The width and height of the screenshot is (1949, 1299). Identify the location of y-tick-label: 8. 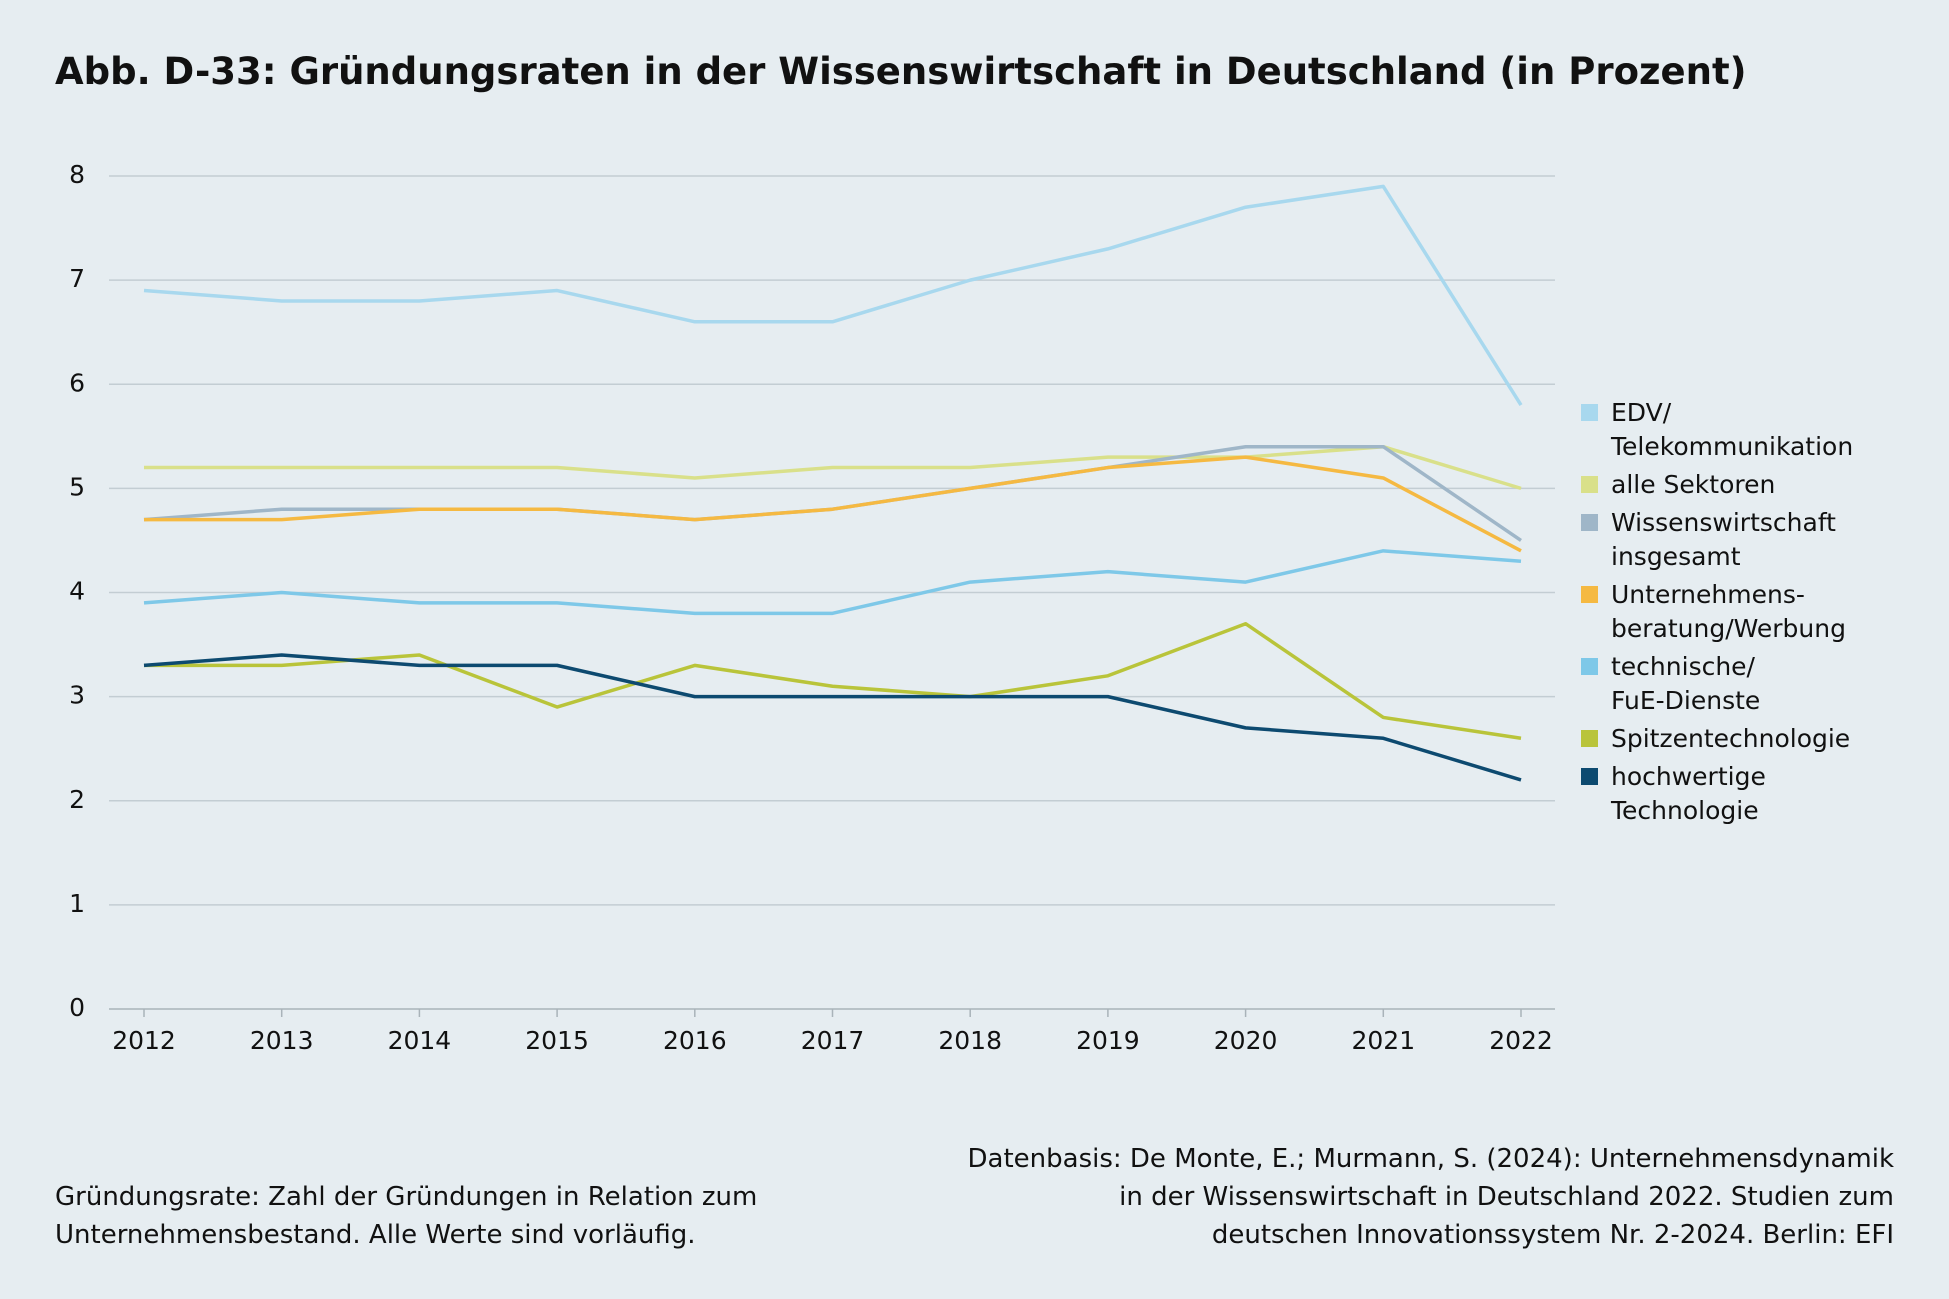
(77, 174).